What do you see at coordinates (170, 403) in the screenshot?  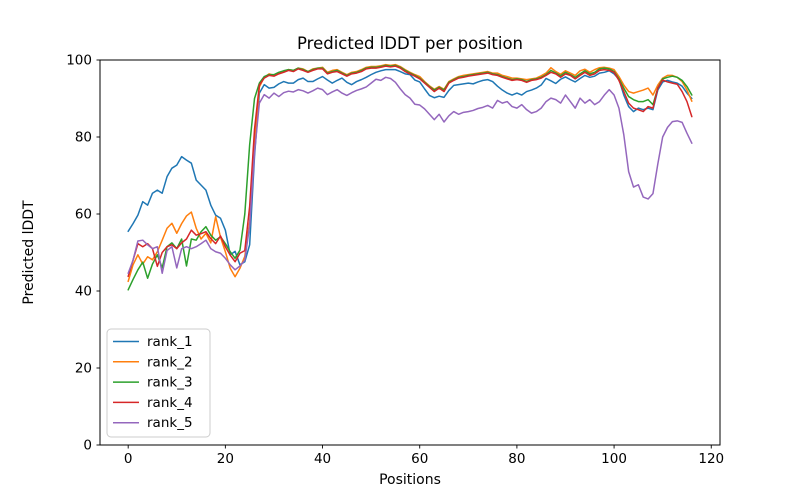 I see `legend-label-rank_4: rank_4` at bounding box center [170, 403].